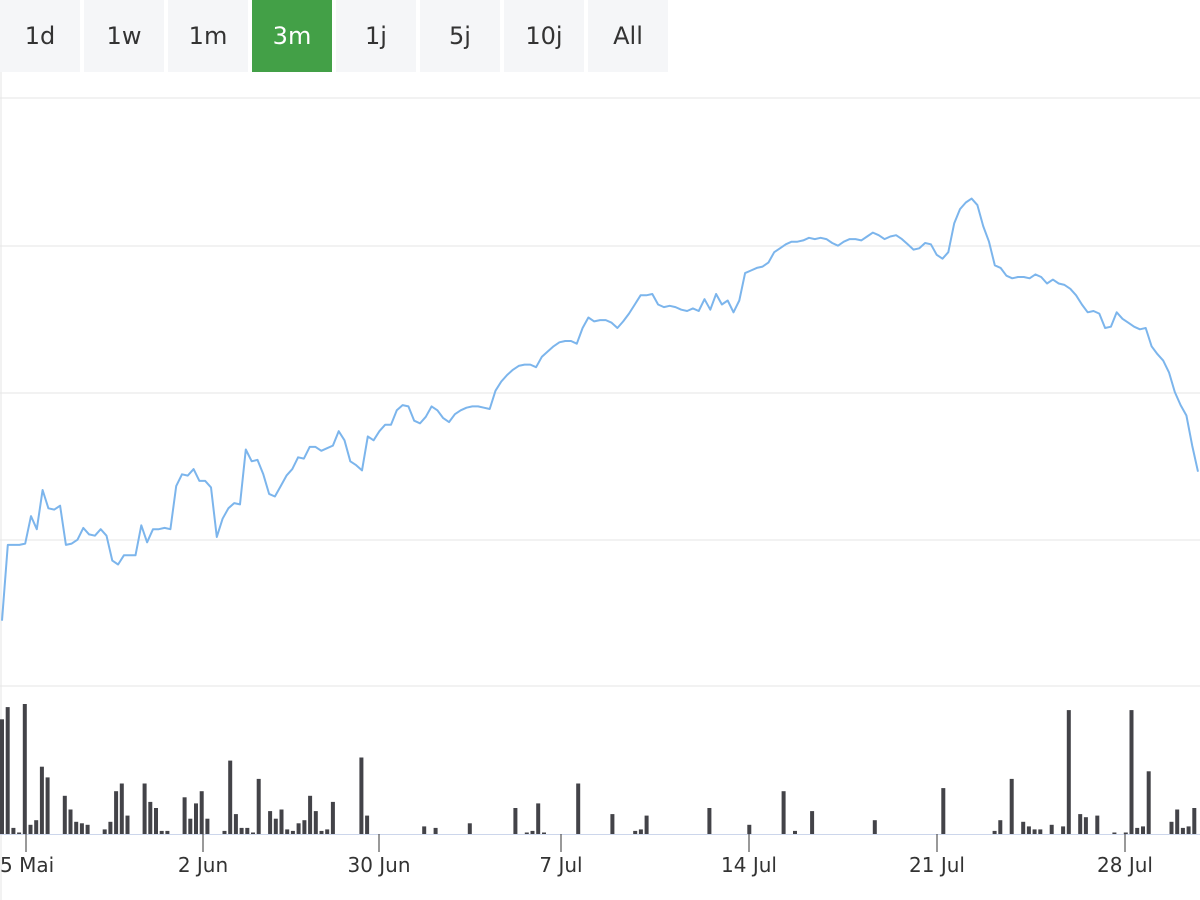 The width and height of the screenshot is (1200, 900). Describe the element at coordinates (460, 36) in the screenshot. I see `range-button-5j: 5j` at that location.